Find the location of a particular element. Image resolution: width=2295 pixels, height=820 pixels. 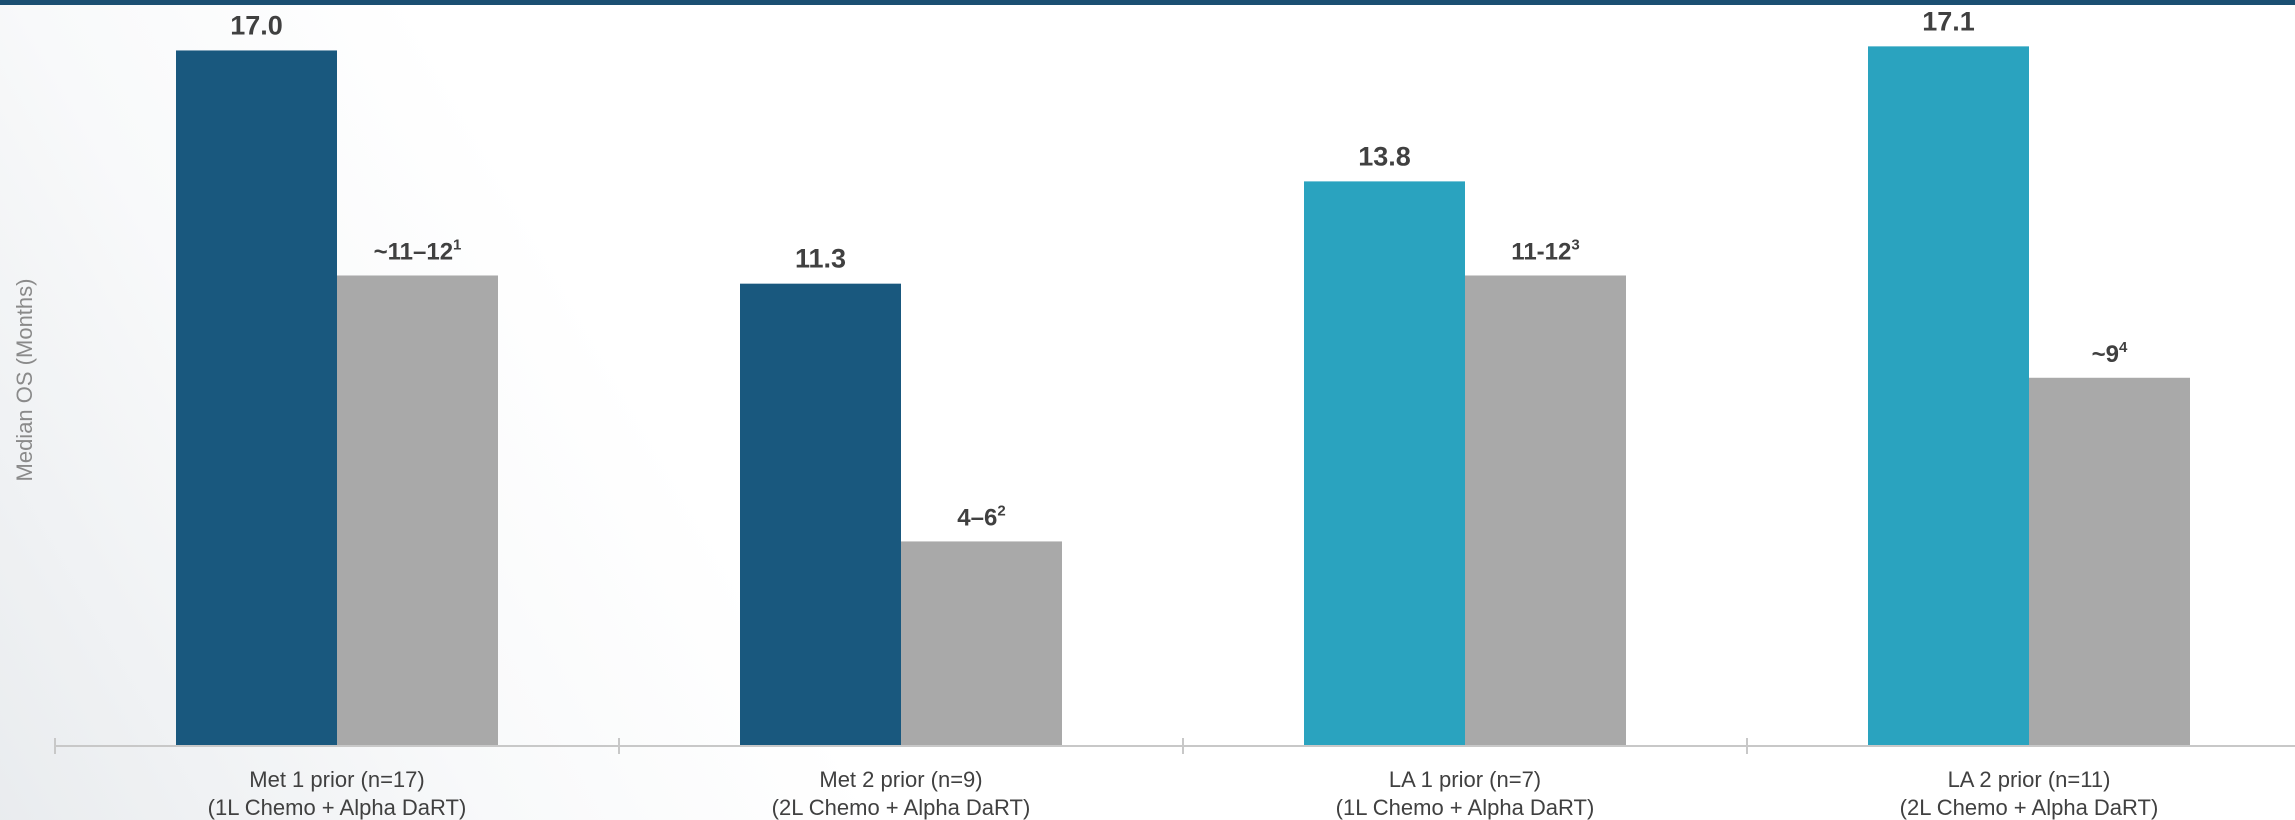

category-label-line2-2: (2L Chemo + Alpha DaRT) is located at coordinates (901, 807).